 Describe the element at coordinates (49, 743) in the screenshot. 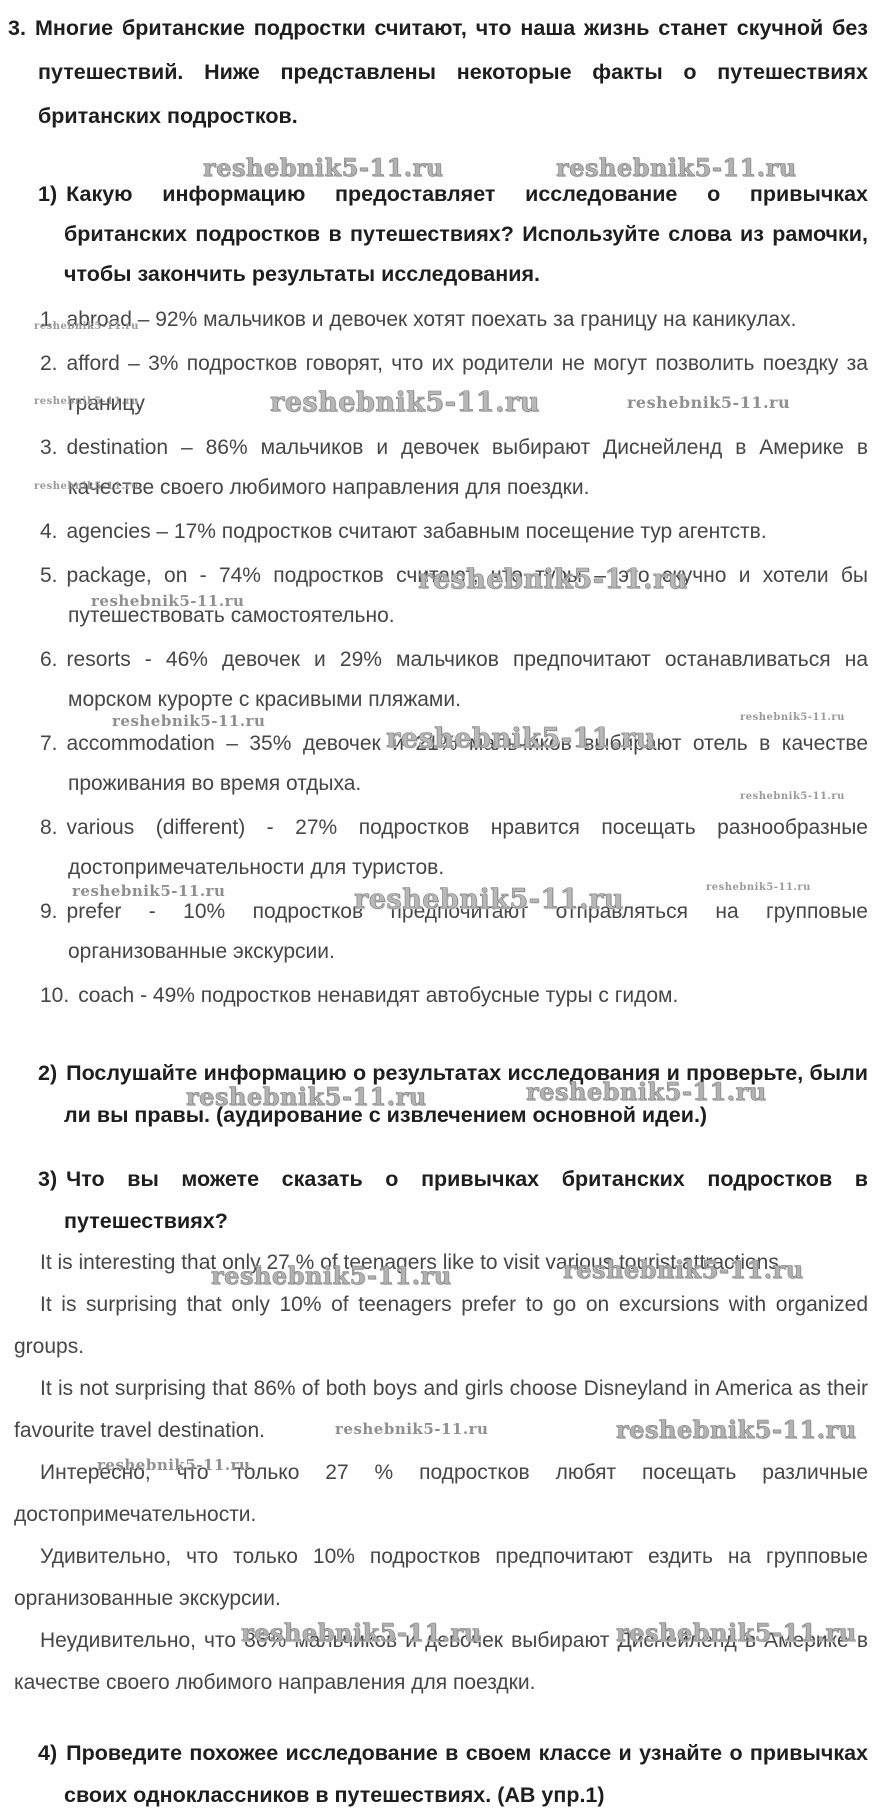

I see `survey-item-number: 7.` at that location.